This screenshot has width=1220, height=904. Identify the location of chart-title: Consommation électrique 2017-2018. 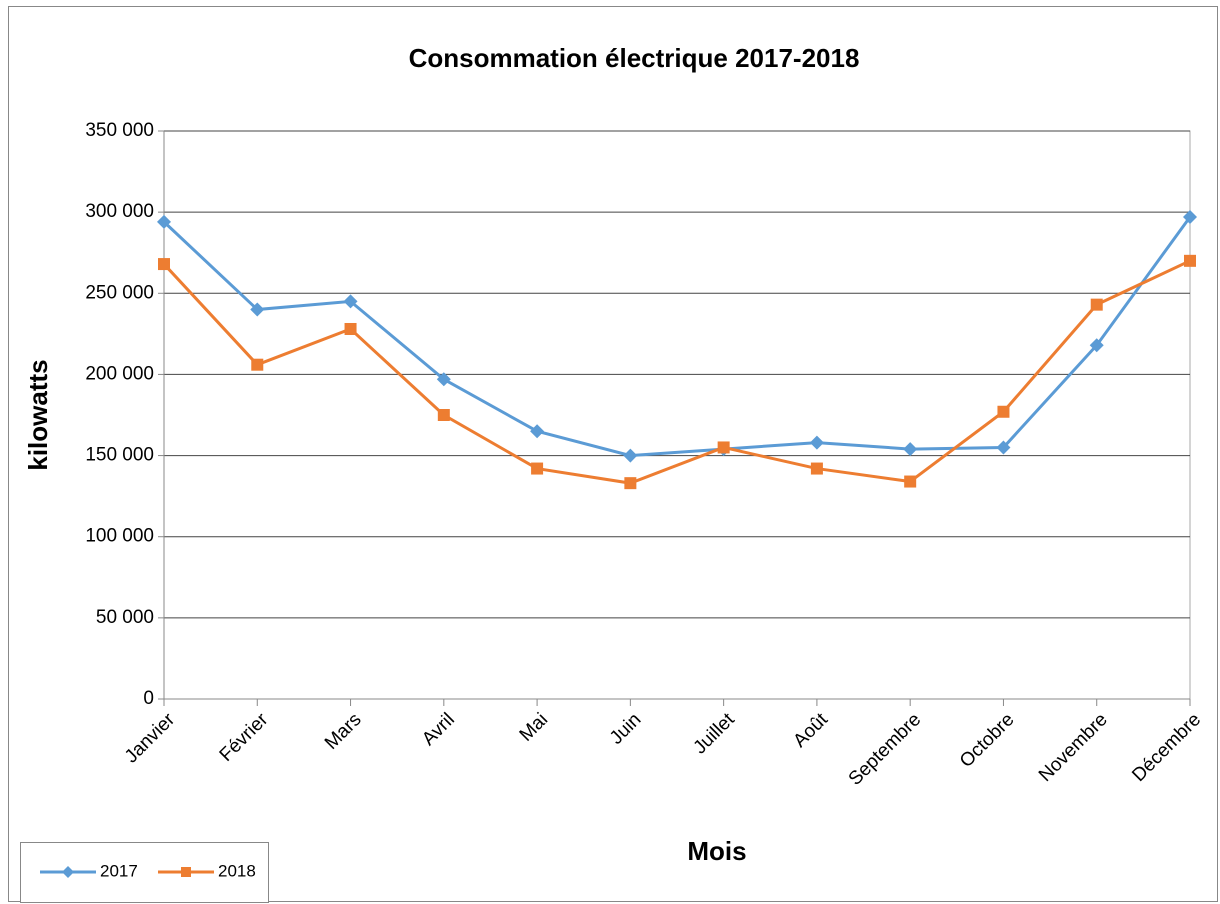
(634, 58).